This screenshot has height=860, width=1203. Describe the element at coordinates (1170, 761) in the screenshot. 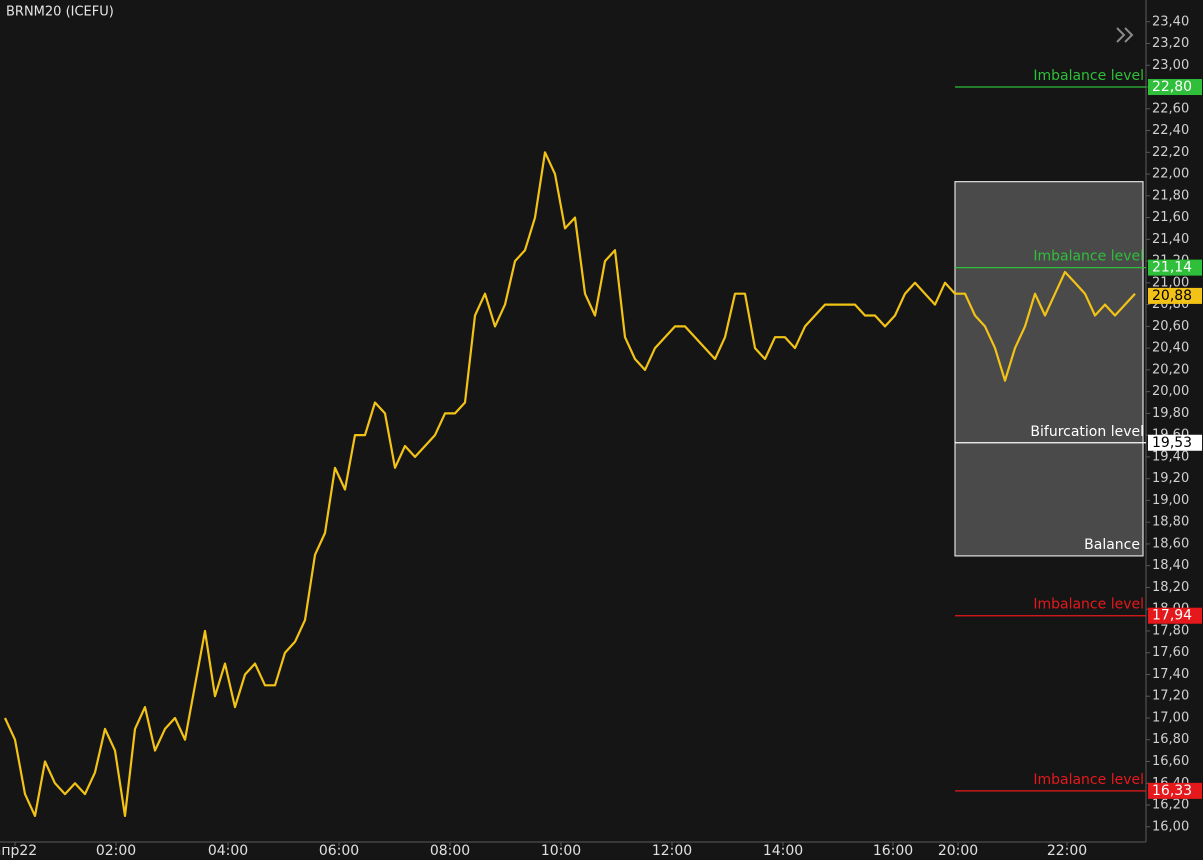

I see `y-tick-label: 16,60` at that location.